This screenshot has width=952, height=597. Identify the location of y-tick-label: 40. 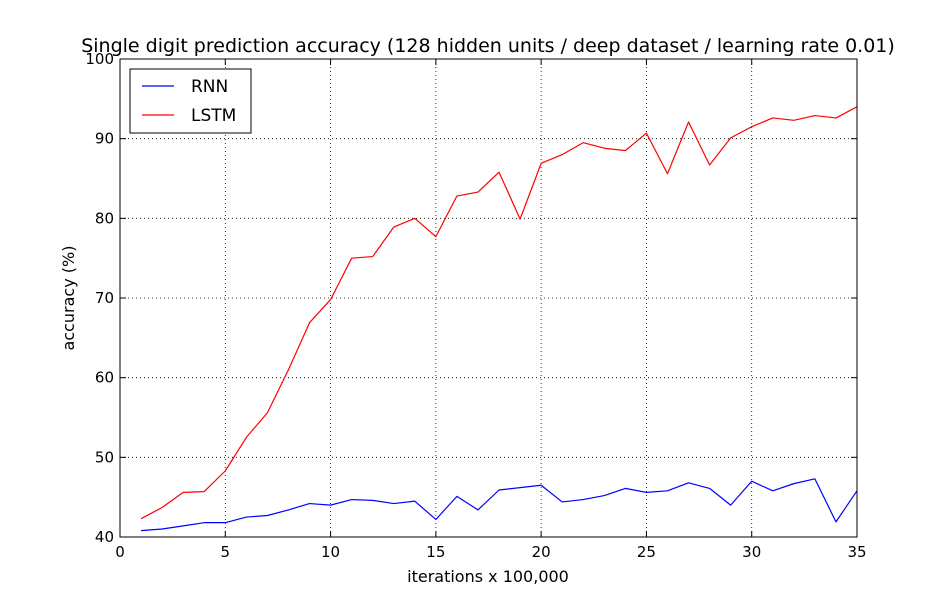
(104, 537).